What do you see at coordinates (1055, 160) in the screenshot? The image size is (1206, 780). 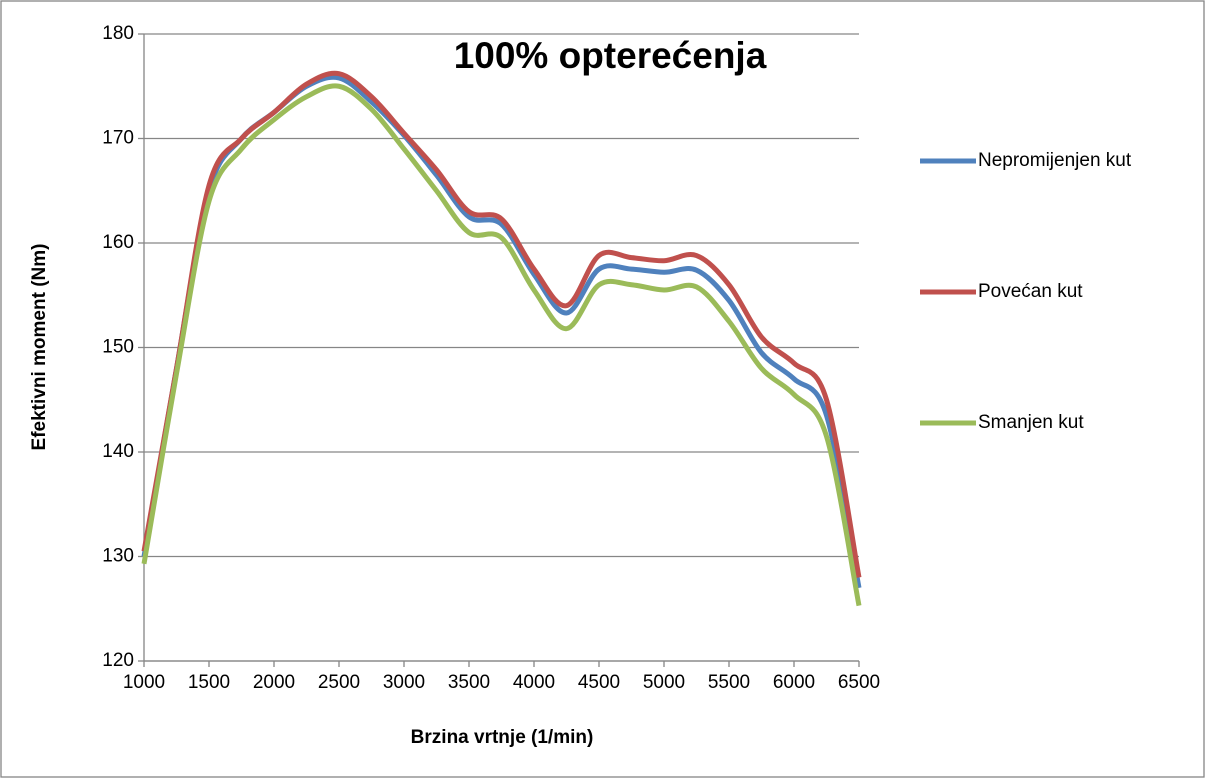 I see `legend-label: Nepromijenjen kut` at bounding box center [1055, 160].